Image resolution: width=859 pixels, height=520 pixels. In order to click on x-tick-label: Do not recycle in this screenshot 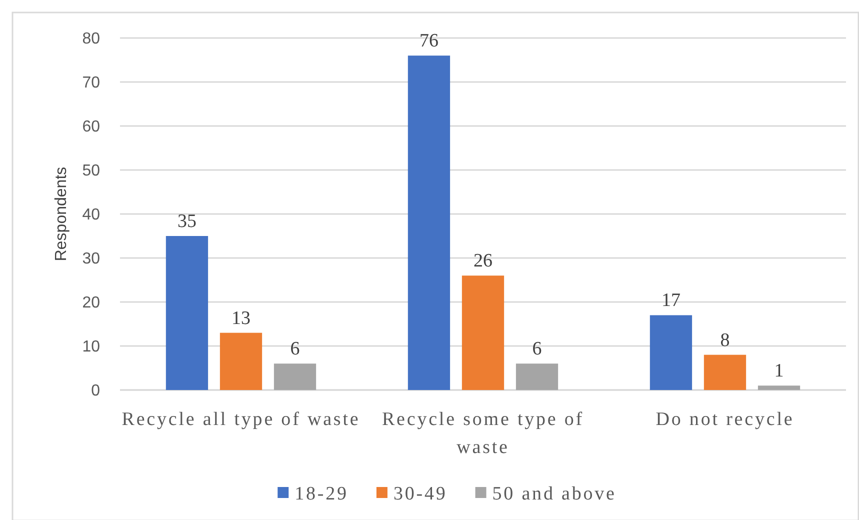, I will do `click(725, 419)`.